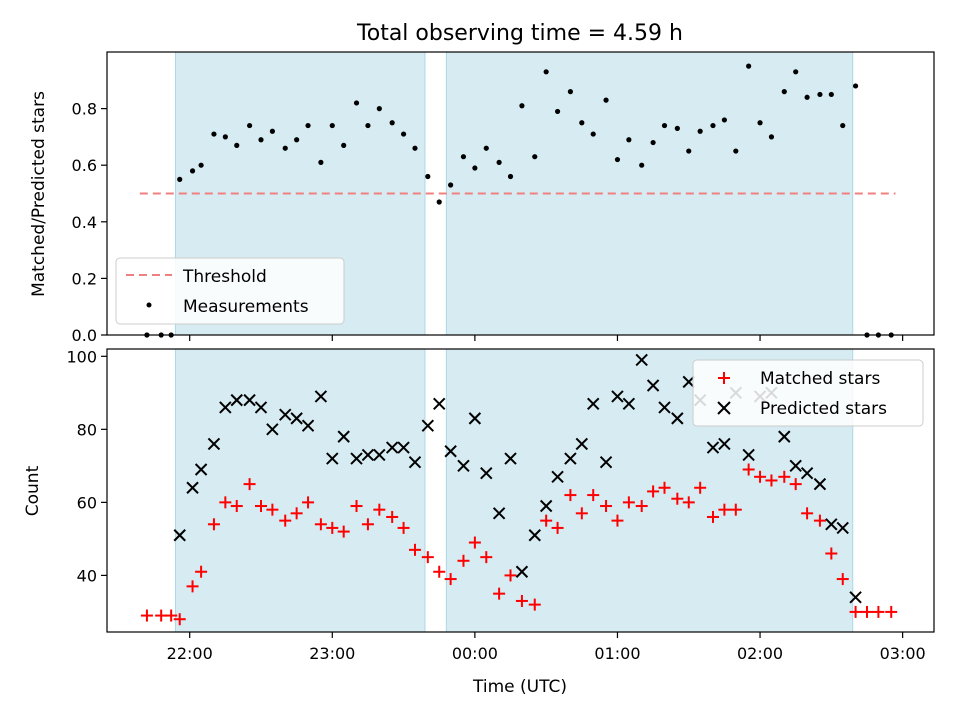  What do you see at coordinates (87, 502) in the screenshot?
I see `bottom-y-tick-label: 60` at bounding box center [87, 502].